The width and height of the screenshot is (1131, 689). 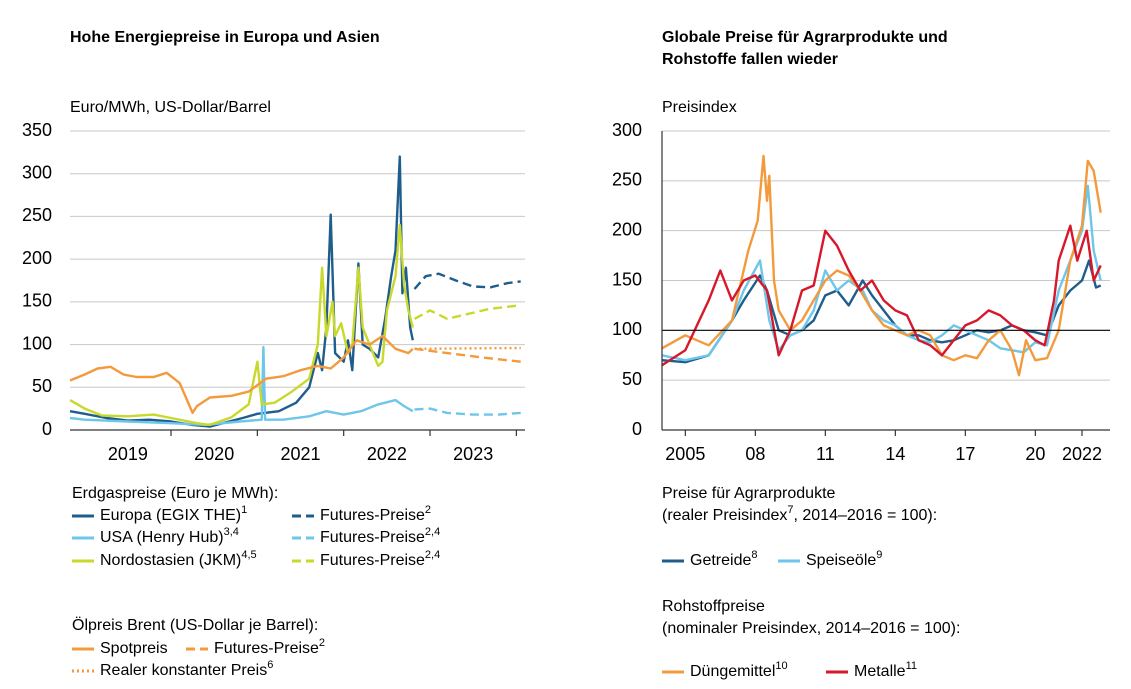 I want to click on x-tick-label: 17, so click(x=965, y=454).